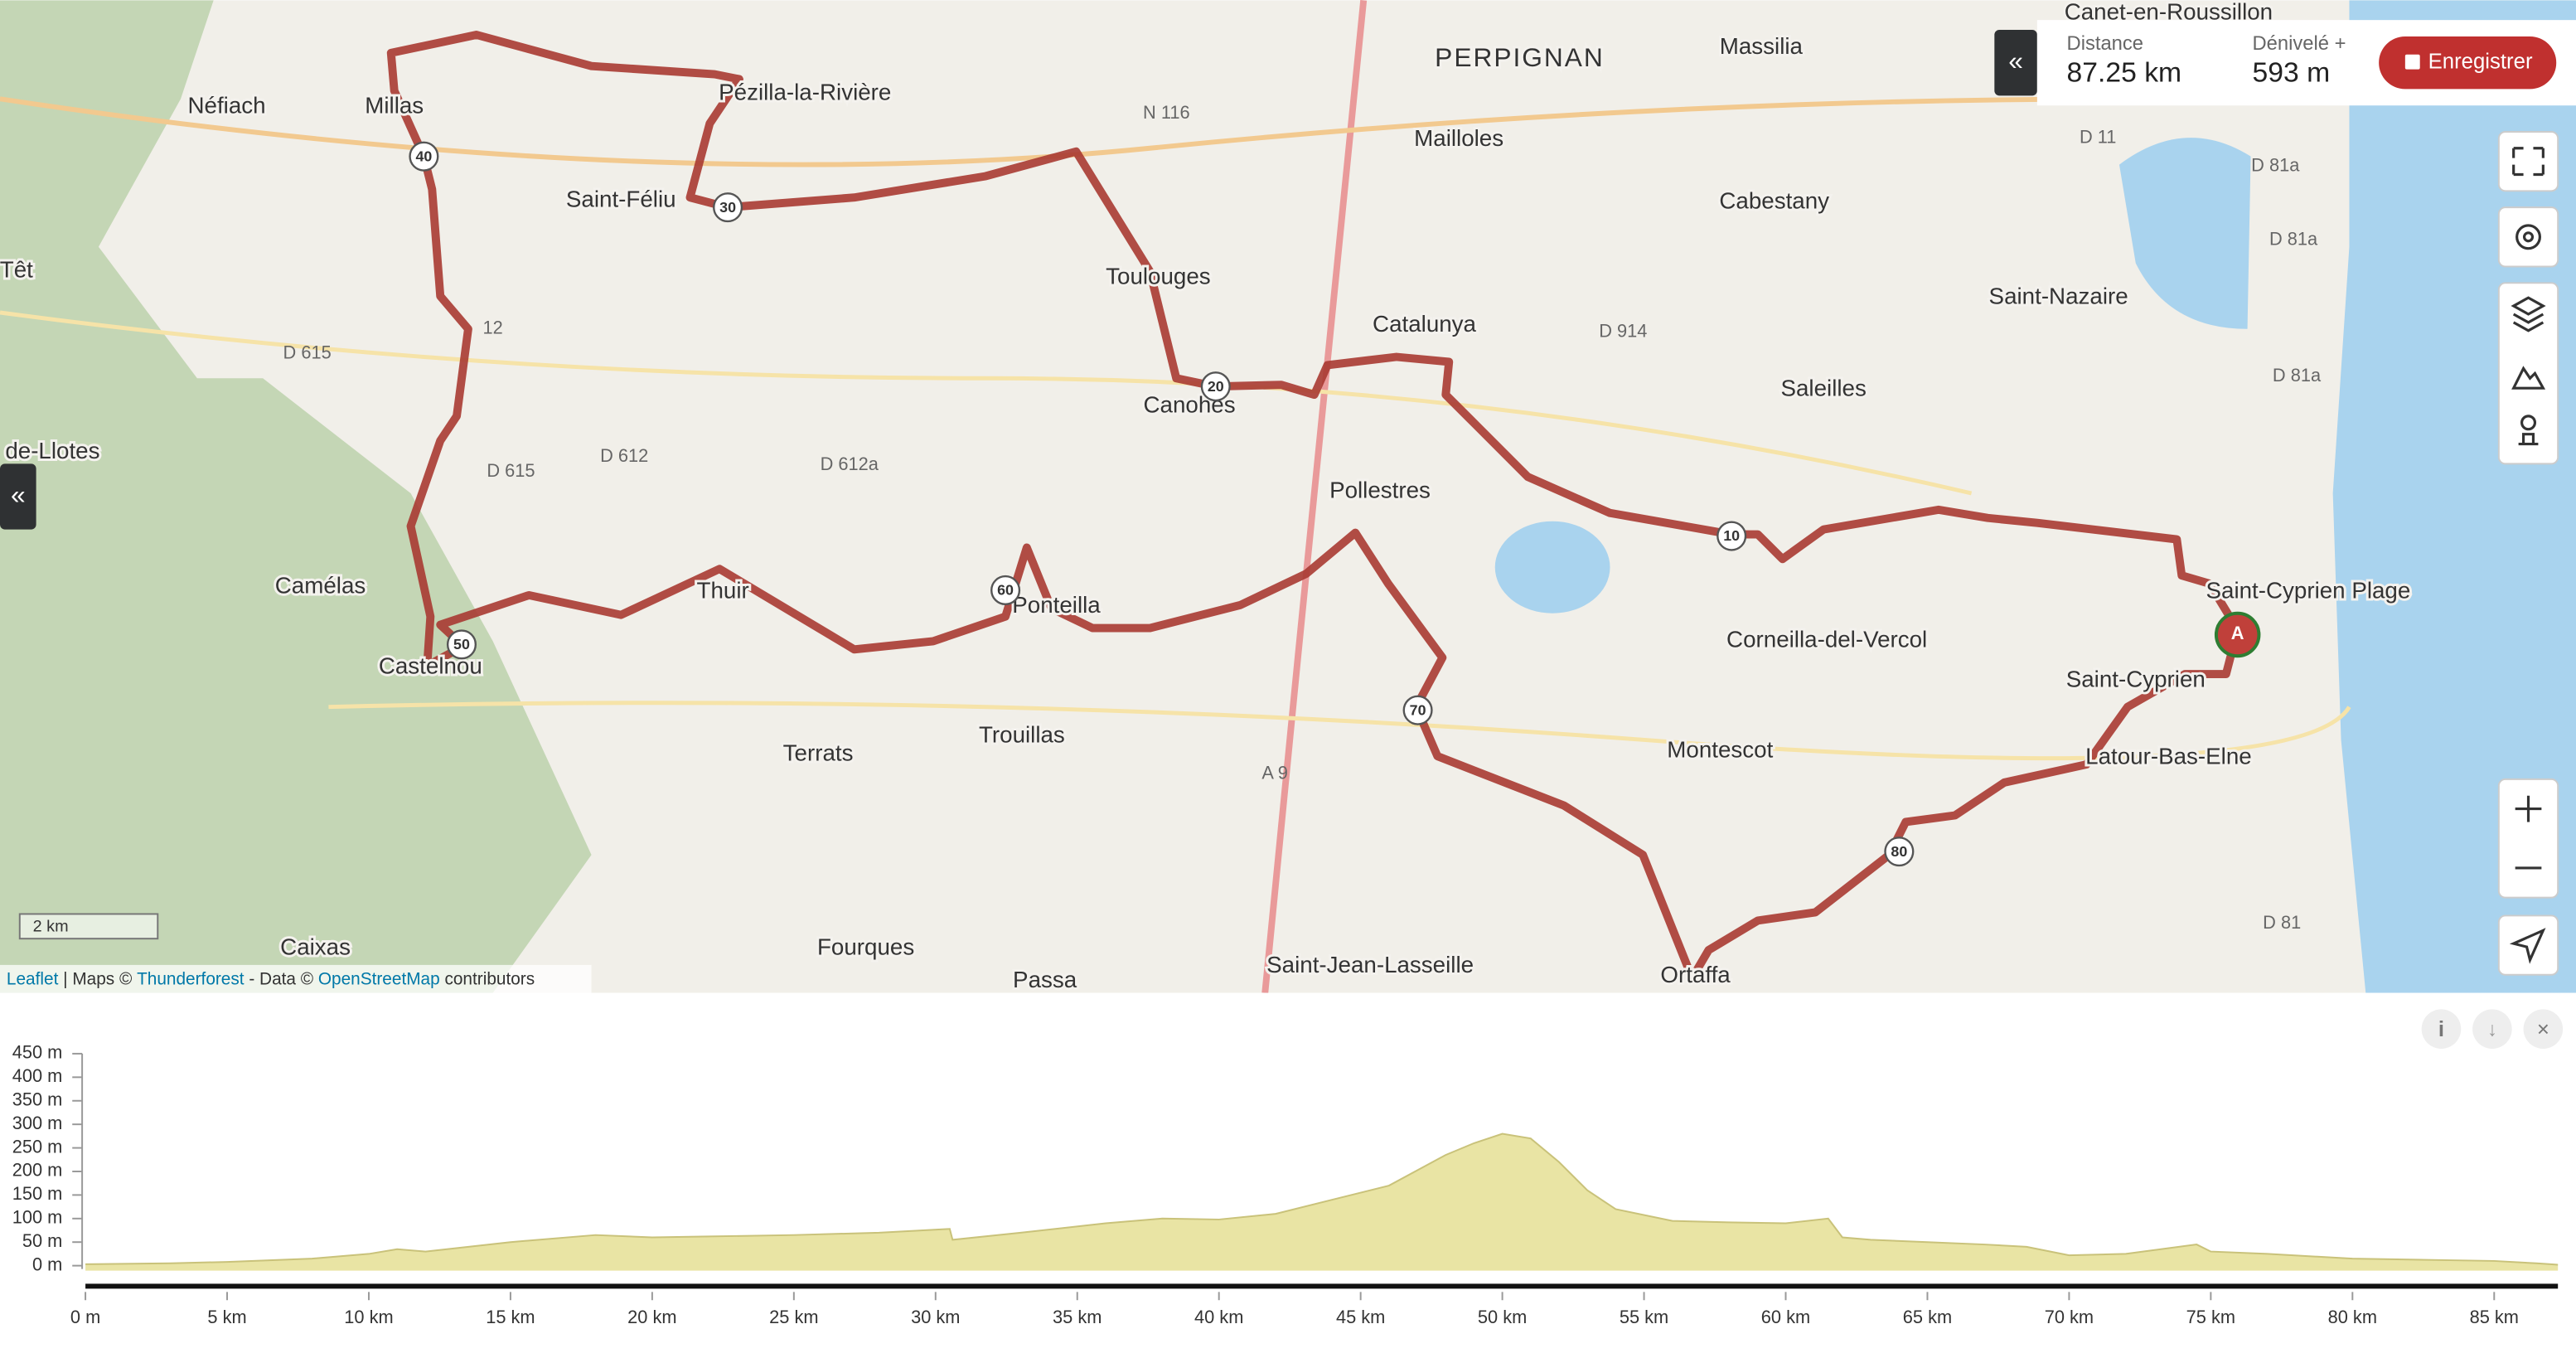 The width and height of the screenshot is (2576, 1358). Describe the element at coordinates (510, 1317) in the screenshot. I see `x-tick-label: 15 km` at that location.